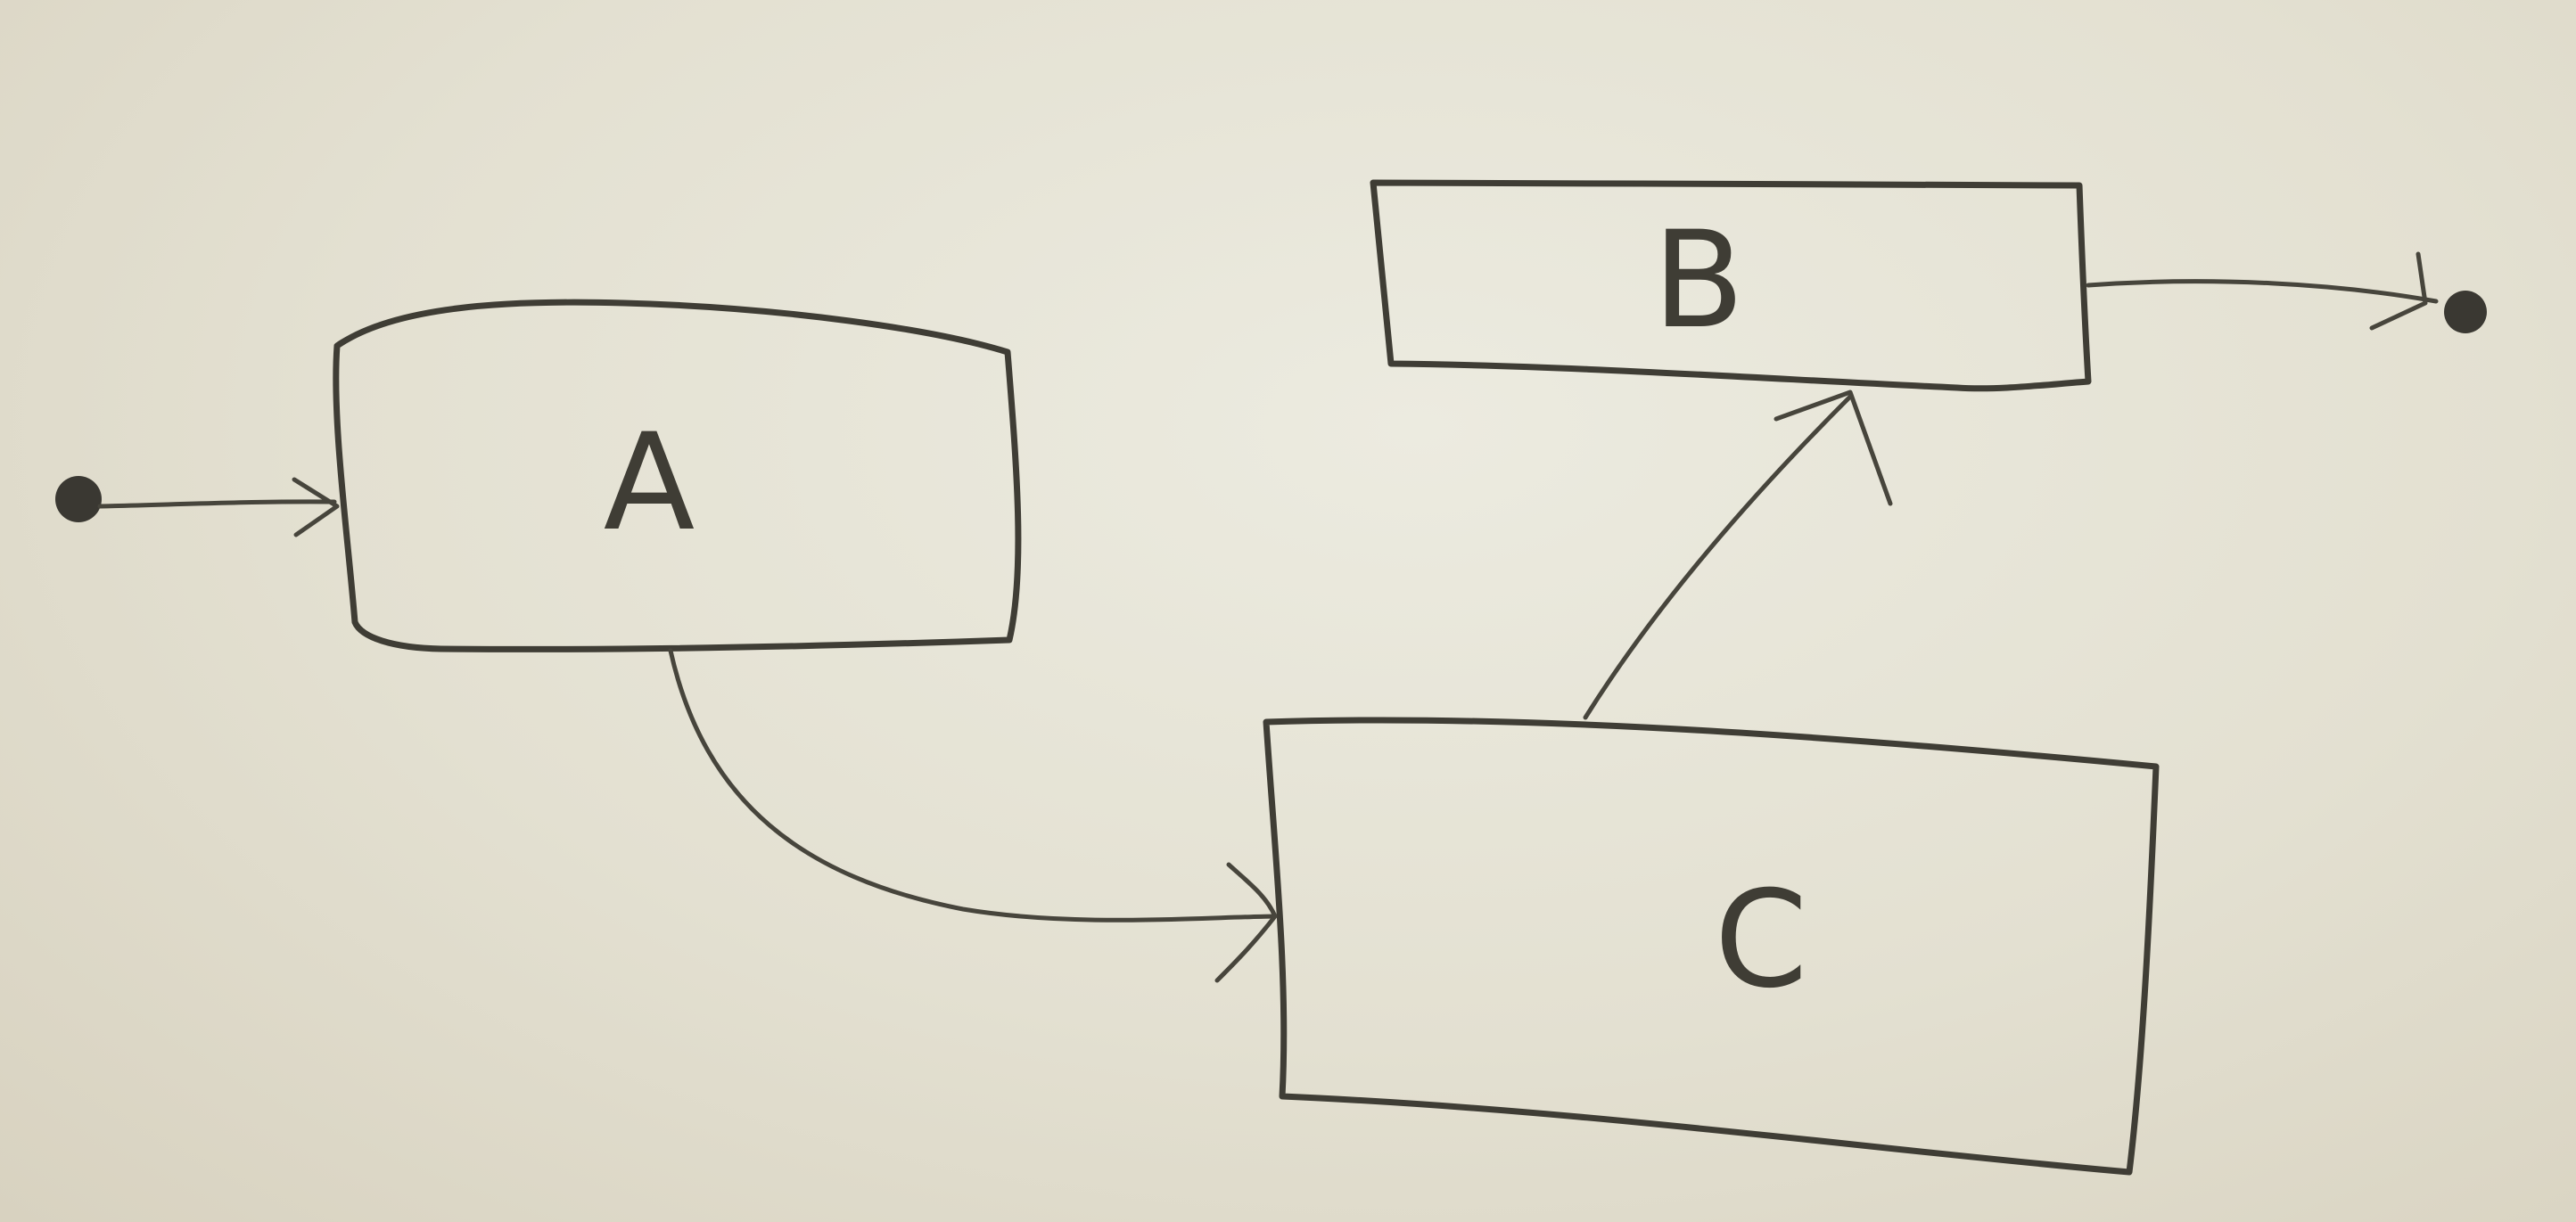 The width and height of the screenshot is (2576, 1222). I want to click on node-box-c, so click(1711, 946).